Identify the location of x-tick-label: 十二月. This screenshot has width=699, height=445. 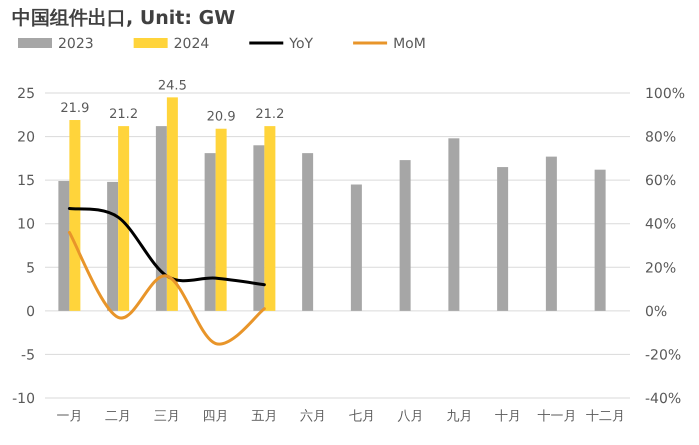
(606, 416).